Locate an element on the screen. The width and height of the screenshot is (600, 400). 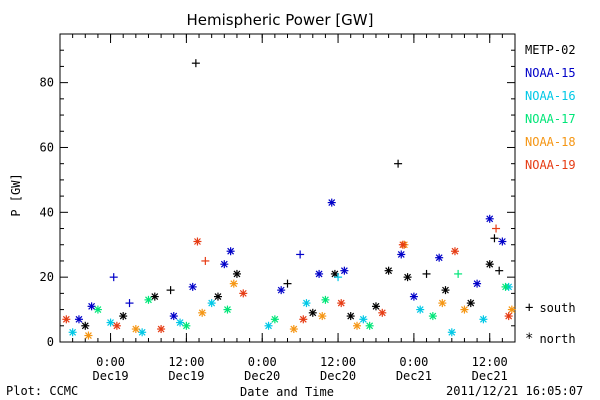
chart-title: Hemispheric Power [GW] is located at coordinates (280, 20).